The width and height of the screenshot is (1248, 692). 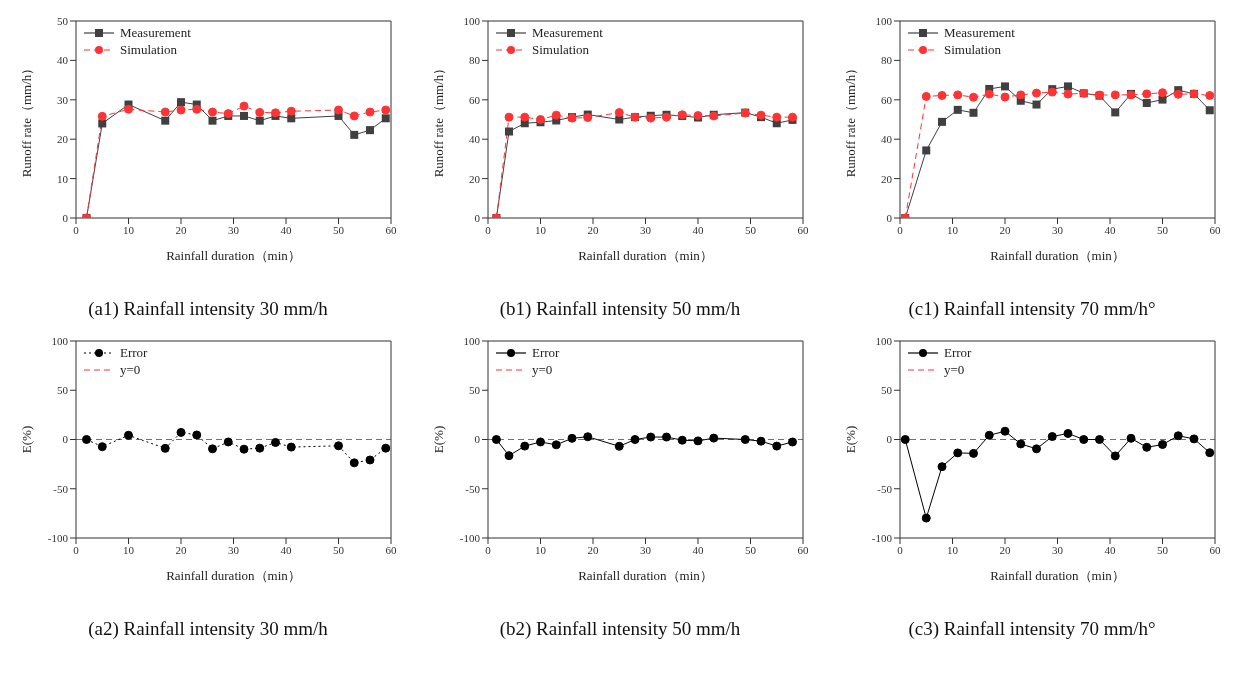 I want to click on text: (a2) Rainfall intensity 30 mm/h, so click(x=208, y=629).